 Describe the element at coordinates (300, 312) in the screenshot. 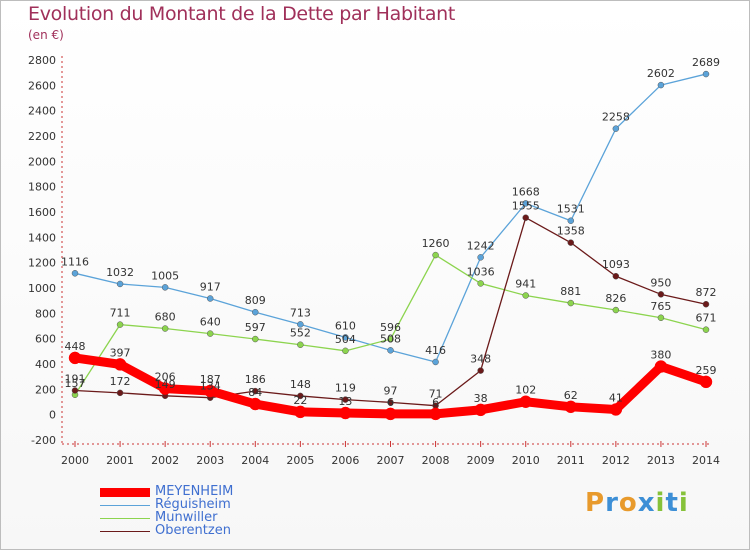

I see `data-label: 713` at that location.